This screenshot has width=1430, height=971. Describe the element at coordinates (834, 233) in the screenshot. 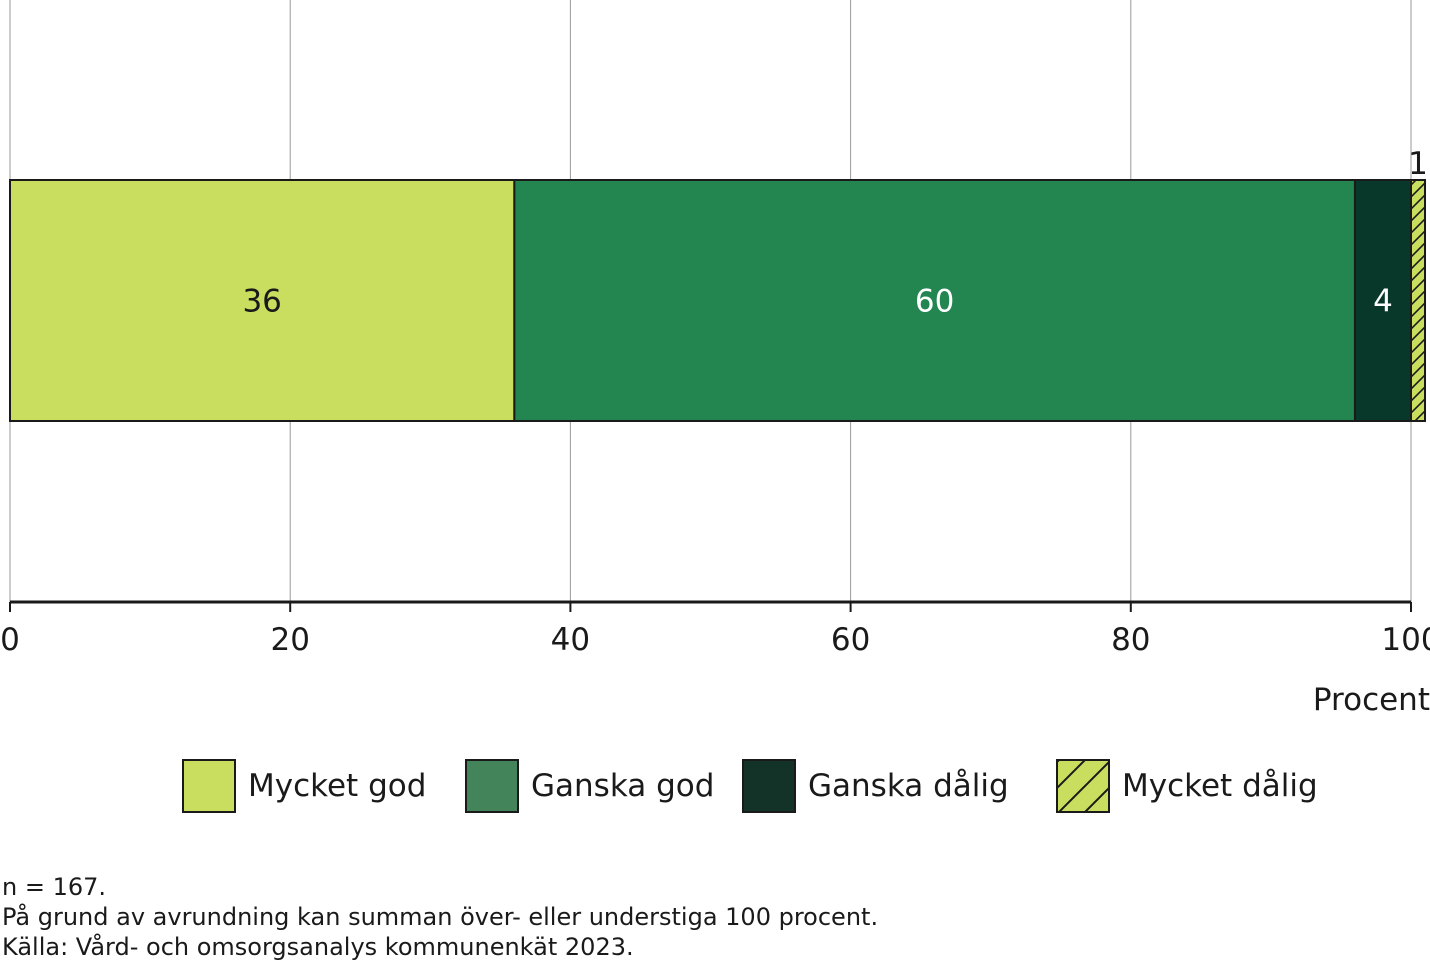

I see `bar-labels: 36 60 4 1` at that location.